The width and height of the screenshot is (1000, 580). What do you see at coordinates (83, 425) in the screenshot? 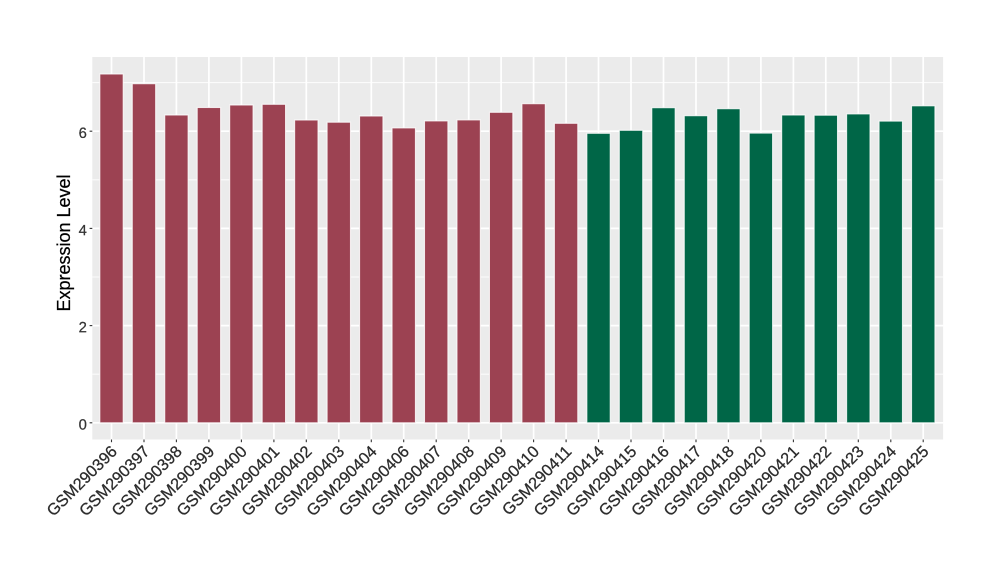
I see `svg-text: 0` at bounding box center [83, 425].